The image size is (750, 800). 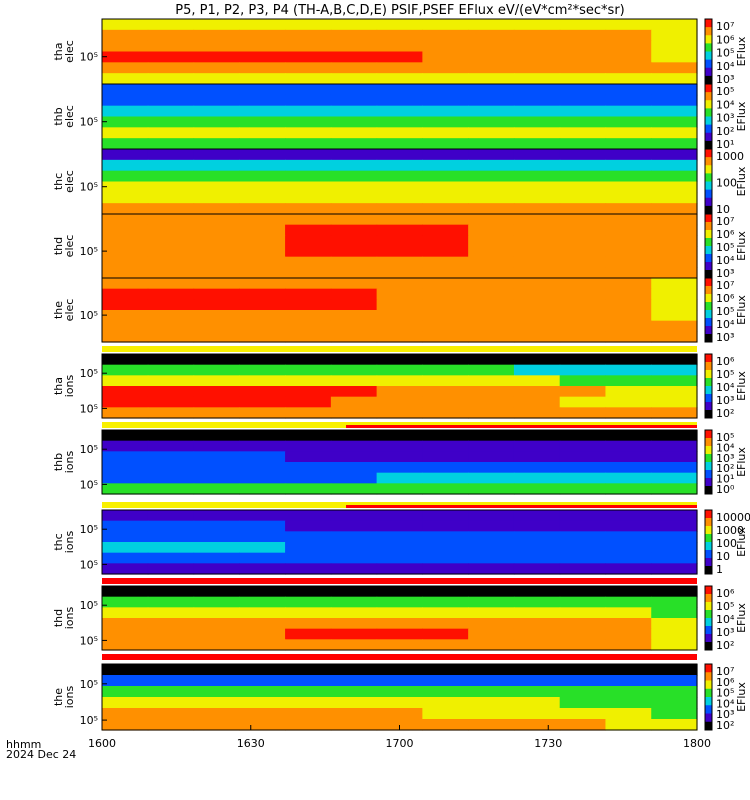 I want to click on colorbar-frame, so click(x=708, y=386).